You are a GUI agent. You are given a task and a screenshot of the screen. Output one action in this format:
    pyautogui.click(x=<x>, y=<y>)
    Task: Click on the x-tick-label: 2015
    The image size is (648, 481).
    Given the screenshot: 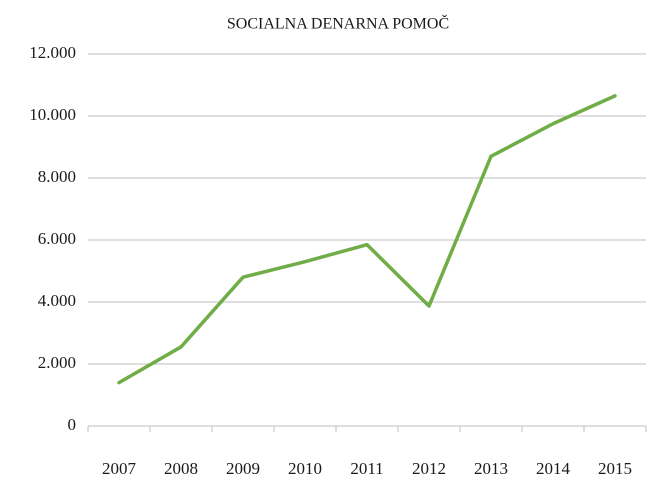 What is the action you would take?
    pyautogui.click(x=615, y=468)
    